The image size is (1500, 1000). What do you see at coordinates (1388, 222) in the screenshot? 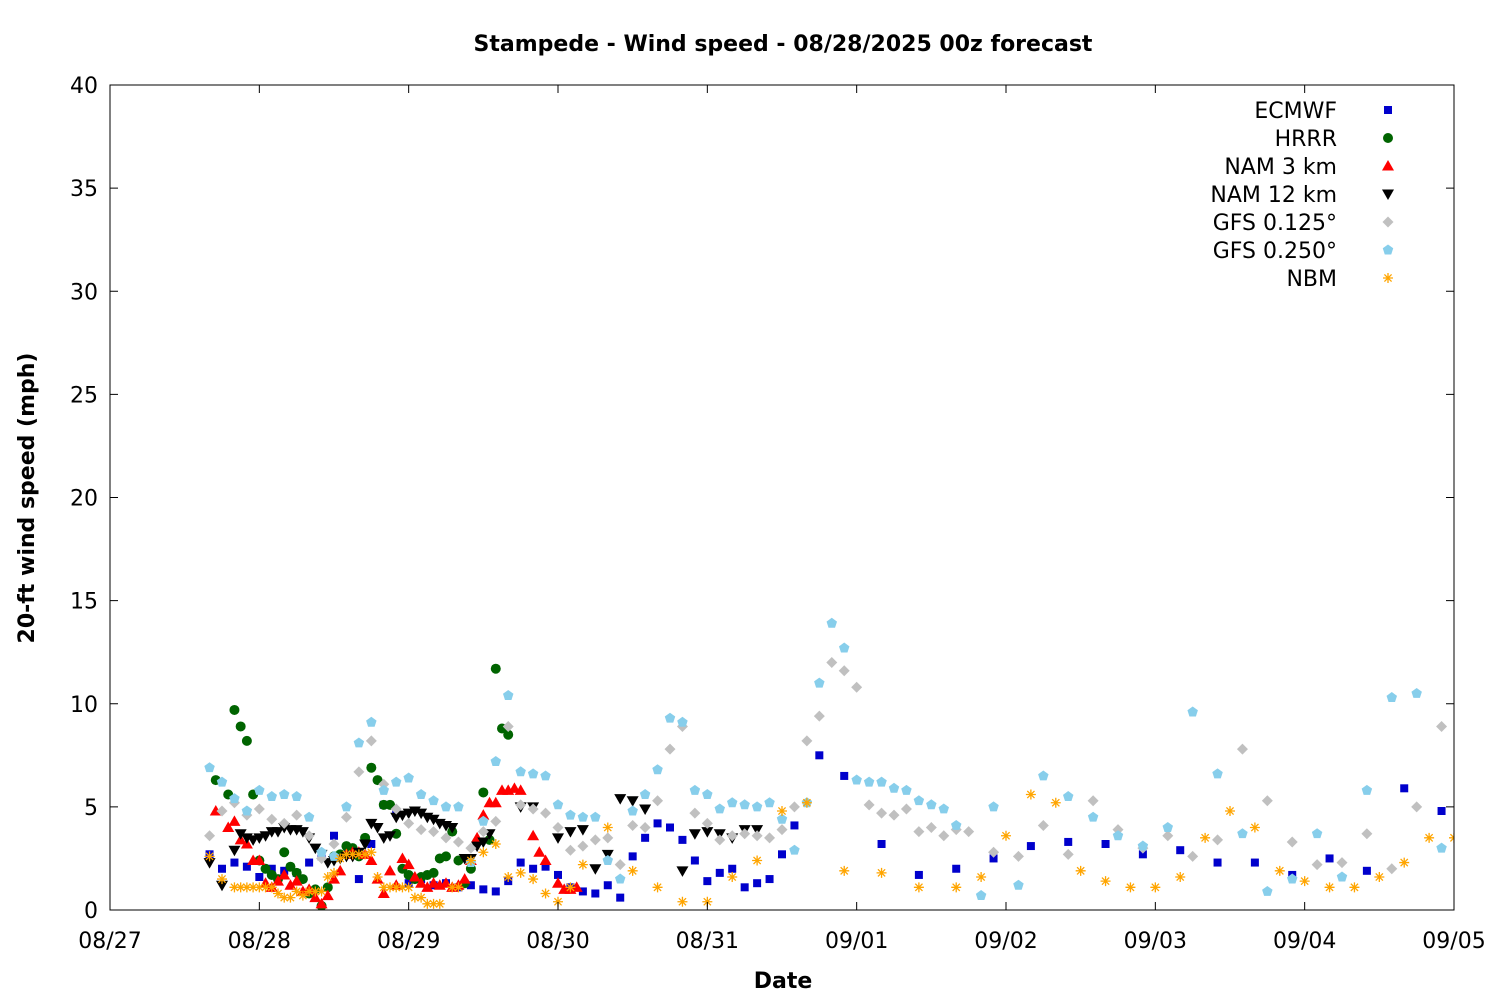
I see `legend-marker` at bounding box center [1388, 222].